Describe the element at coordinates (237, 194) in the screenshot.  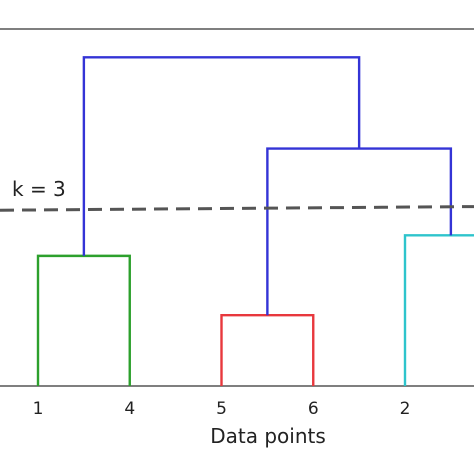
I see `cut-line-group: k = 3` at that location.